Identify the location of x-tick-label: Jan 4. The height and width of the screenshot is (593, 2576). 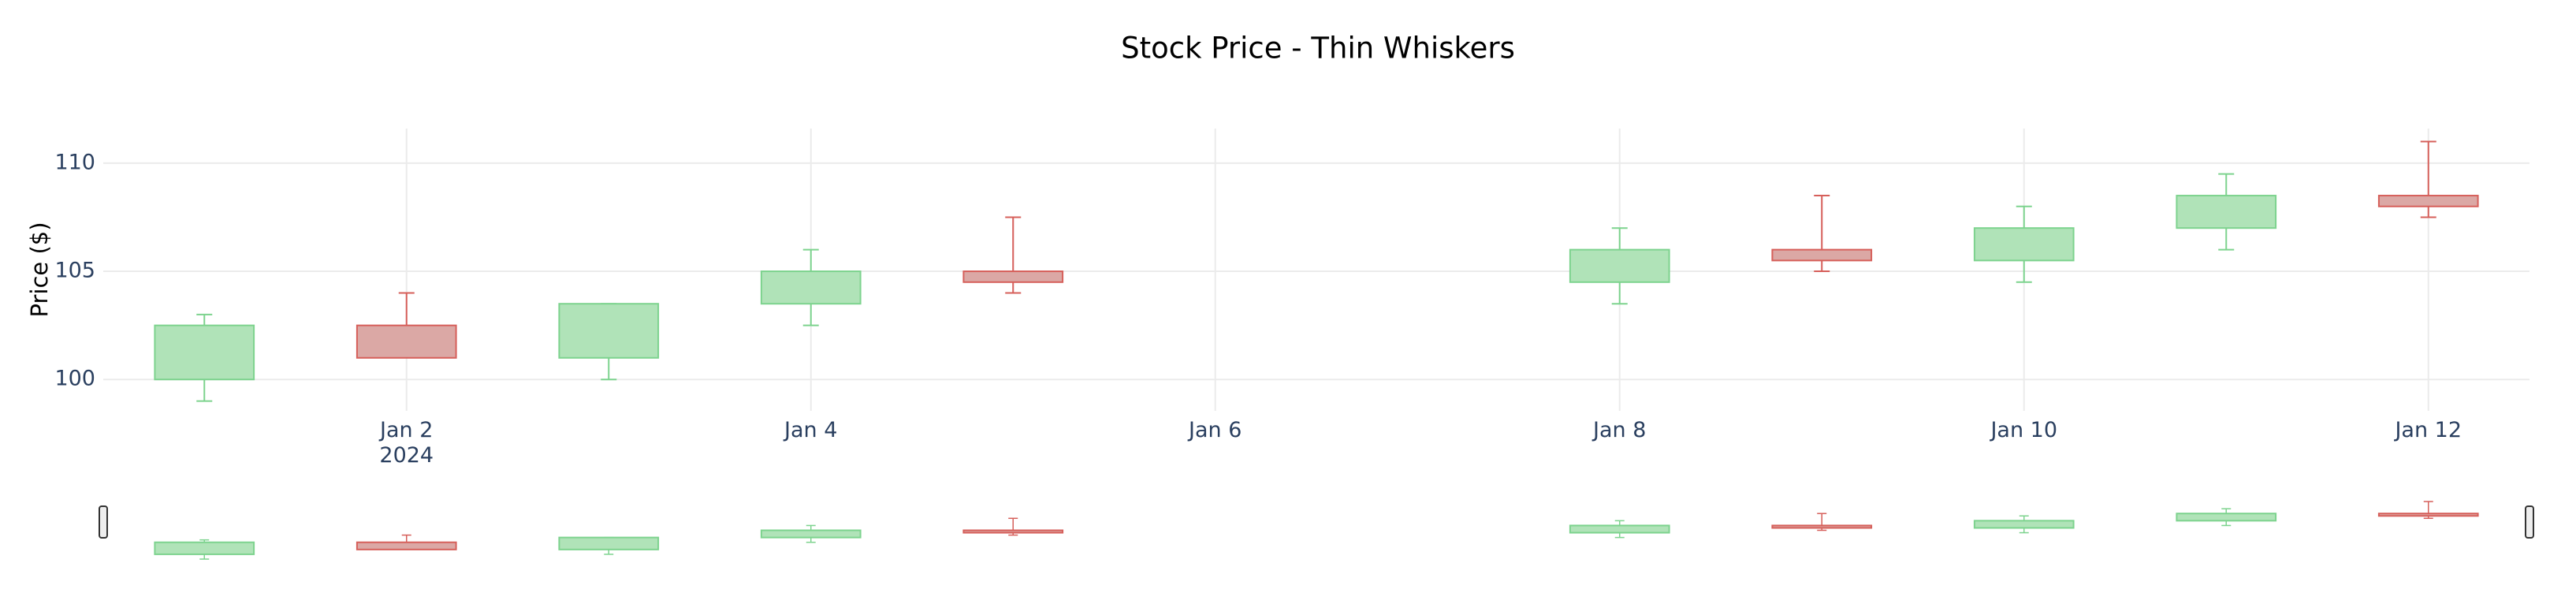
(810, 430).